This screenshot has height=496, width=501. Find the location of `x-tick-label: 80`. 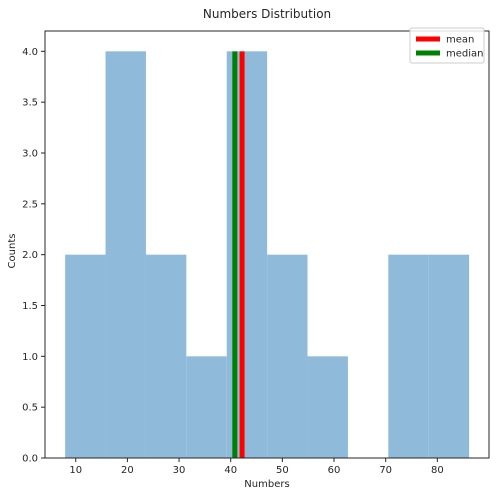

x-tick-label: 80 is located at coordinates (437, 470).